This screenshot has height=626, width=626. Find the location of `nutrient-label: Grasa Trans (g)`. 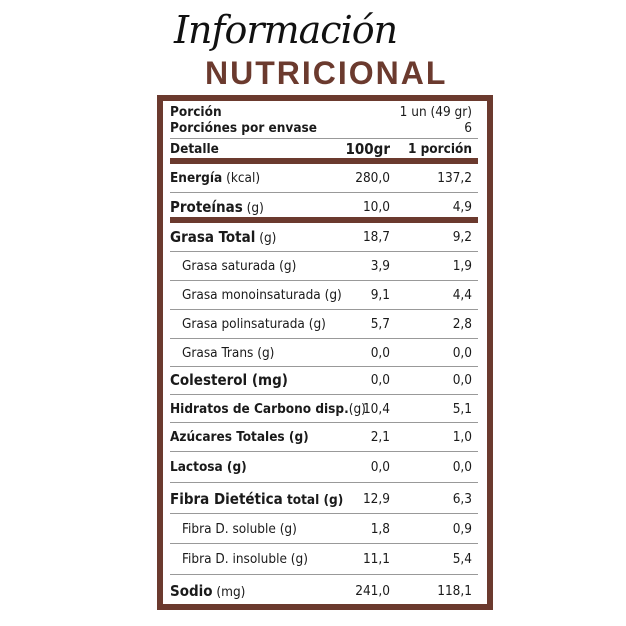

nutrient-label: Grasa Trans (g) is located at coordinates (228, 353).